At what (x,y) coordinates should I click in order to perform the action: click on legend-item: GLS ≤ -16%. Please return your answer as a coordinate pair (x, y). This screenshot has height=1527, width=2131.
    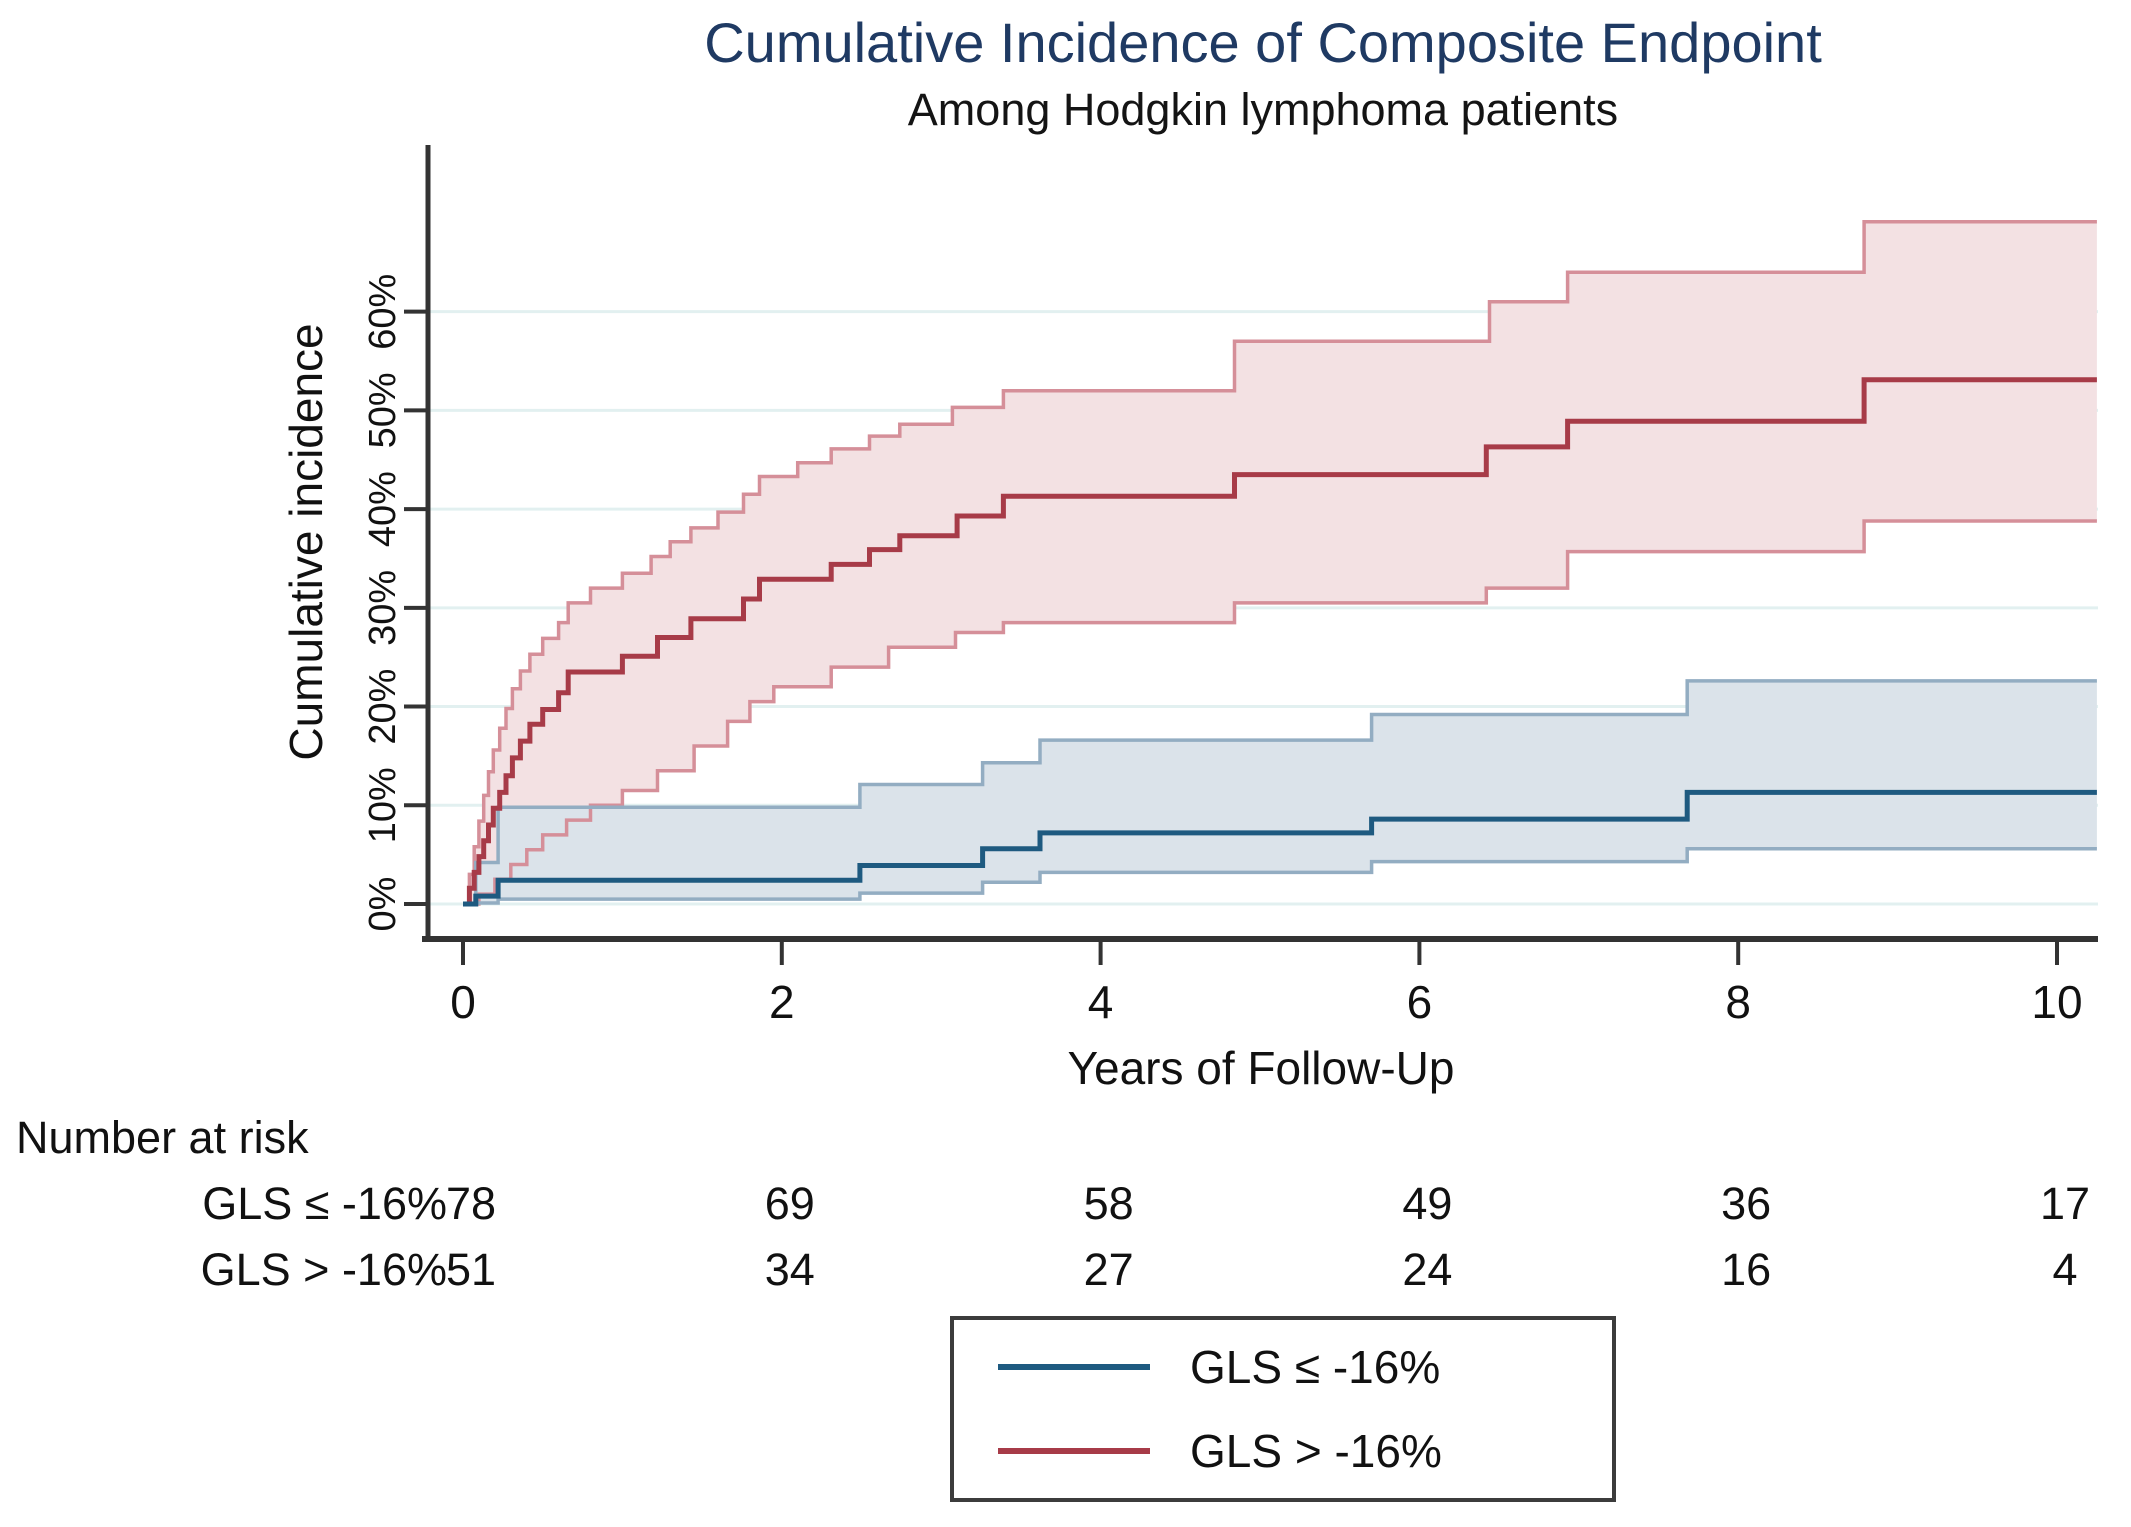
    Looking at the image, I should click on (1305, 1367).